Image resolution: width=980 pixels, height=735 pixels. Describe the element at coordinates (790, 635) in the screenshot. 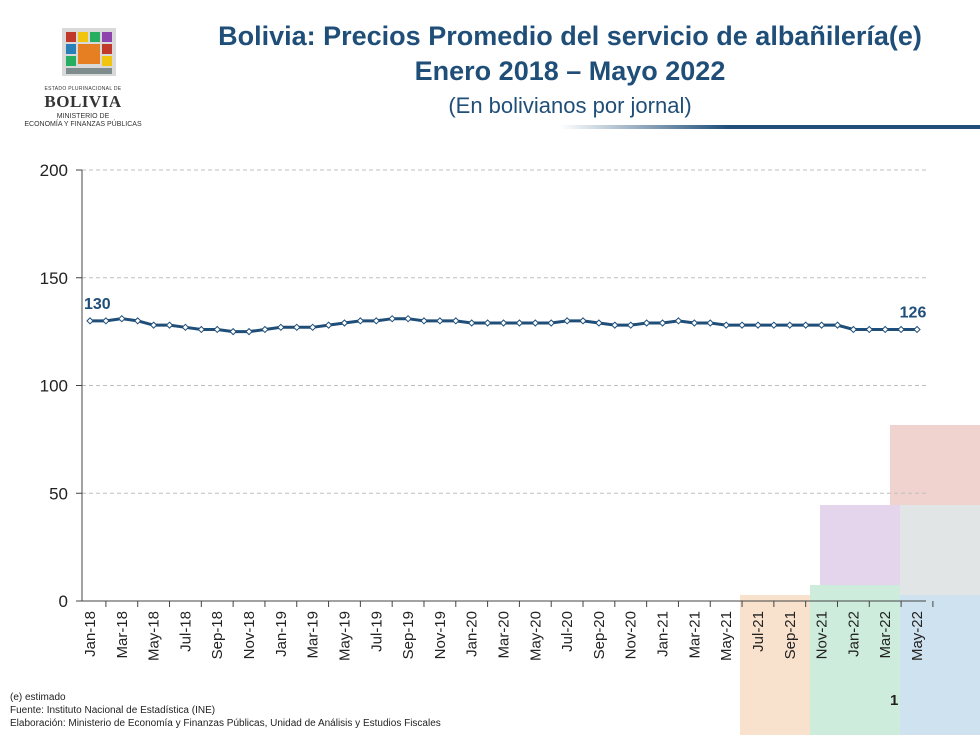

I see `x-tick-label: Sep-21` at that location.